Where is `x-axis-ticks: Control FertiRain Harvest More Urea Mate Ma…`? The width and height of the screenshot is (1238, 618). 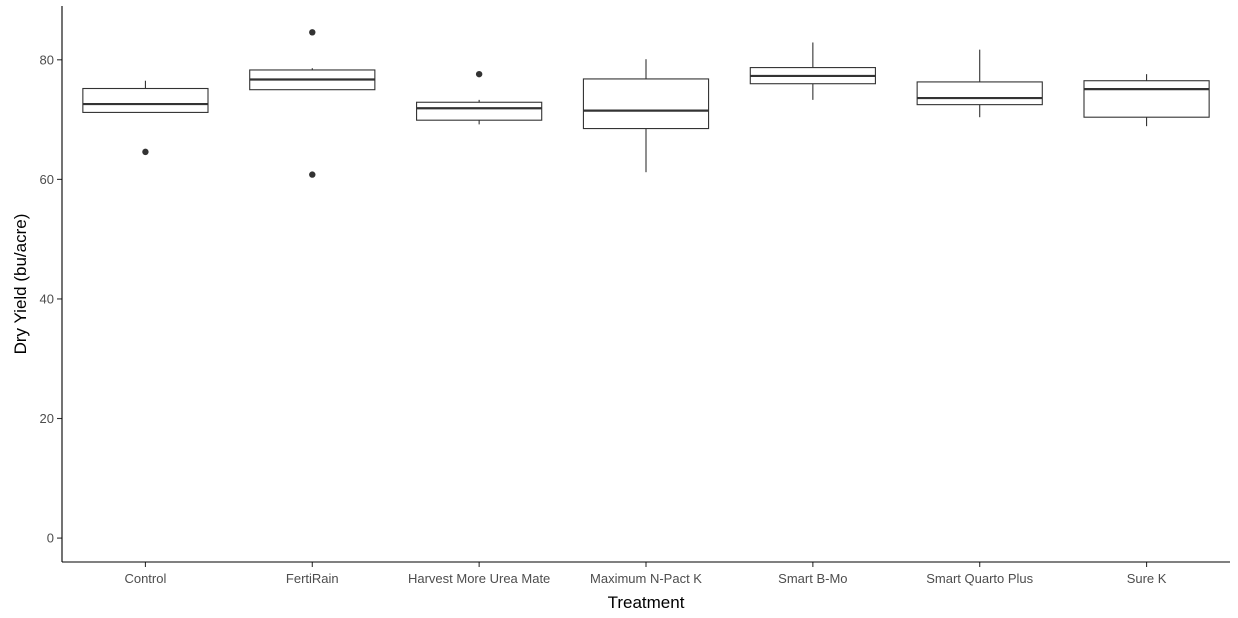 x-axis-ticks: Control FertiRain Harvest More Urea Mate Ma… is located at coordinates (645, 574).